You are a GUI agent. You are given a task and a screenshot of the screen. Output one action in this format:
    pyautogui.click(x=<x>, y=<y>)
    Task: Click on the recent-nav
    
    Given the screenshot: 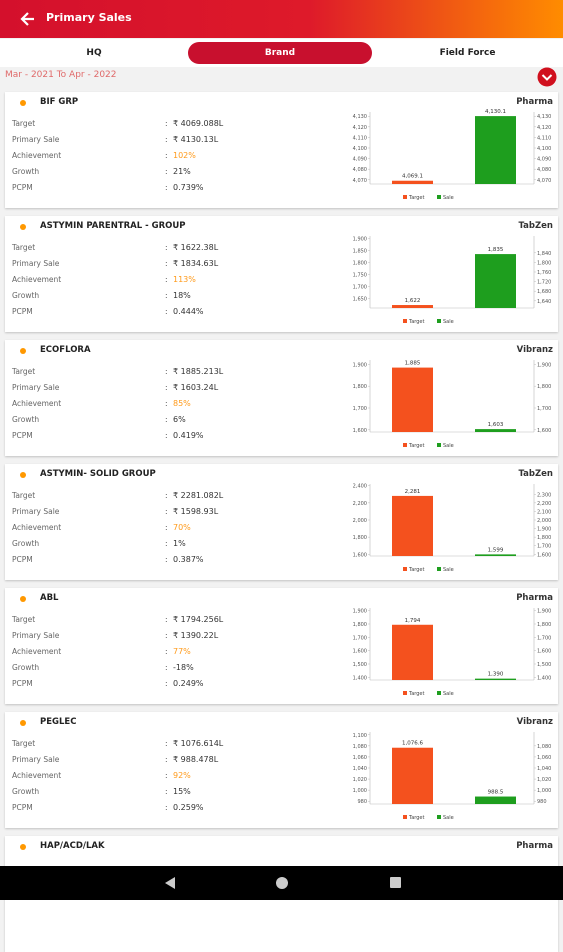 What is the action you would take?
    pyautogui.click(x=395, y=882)
    